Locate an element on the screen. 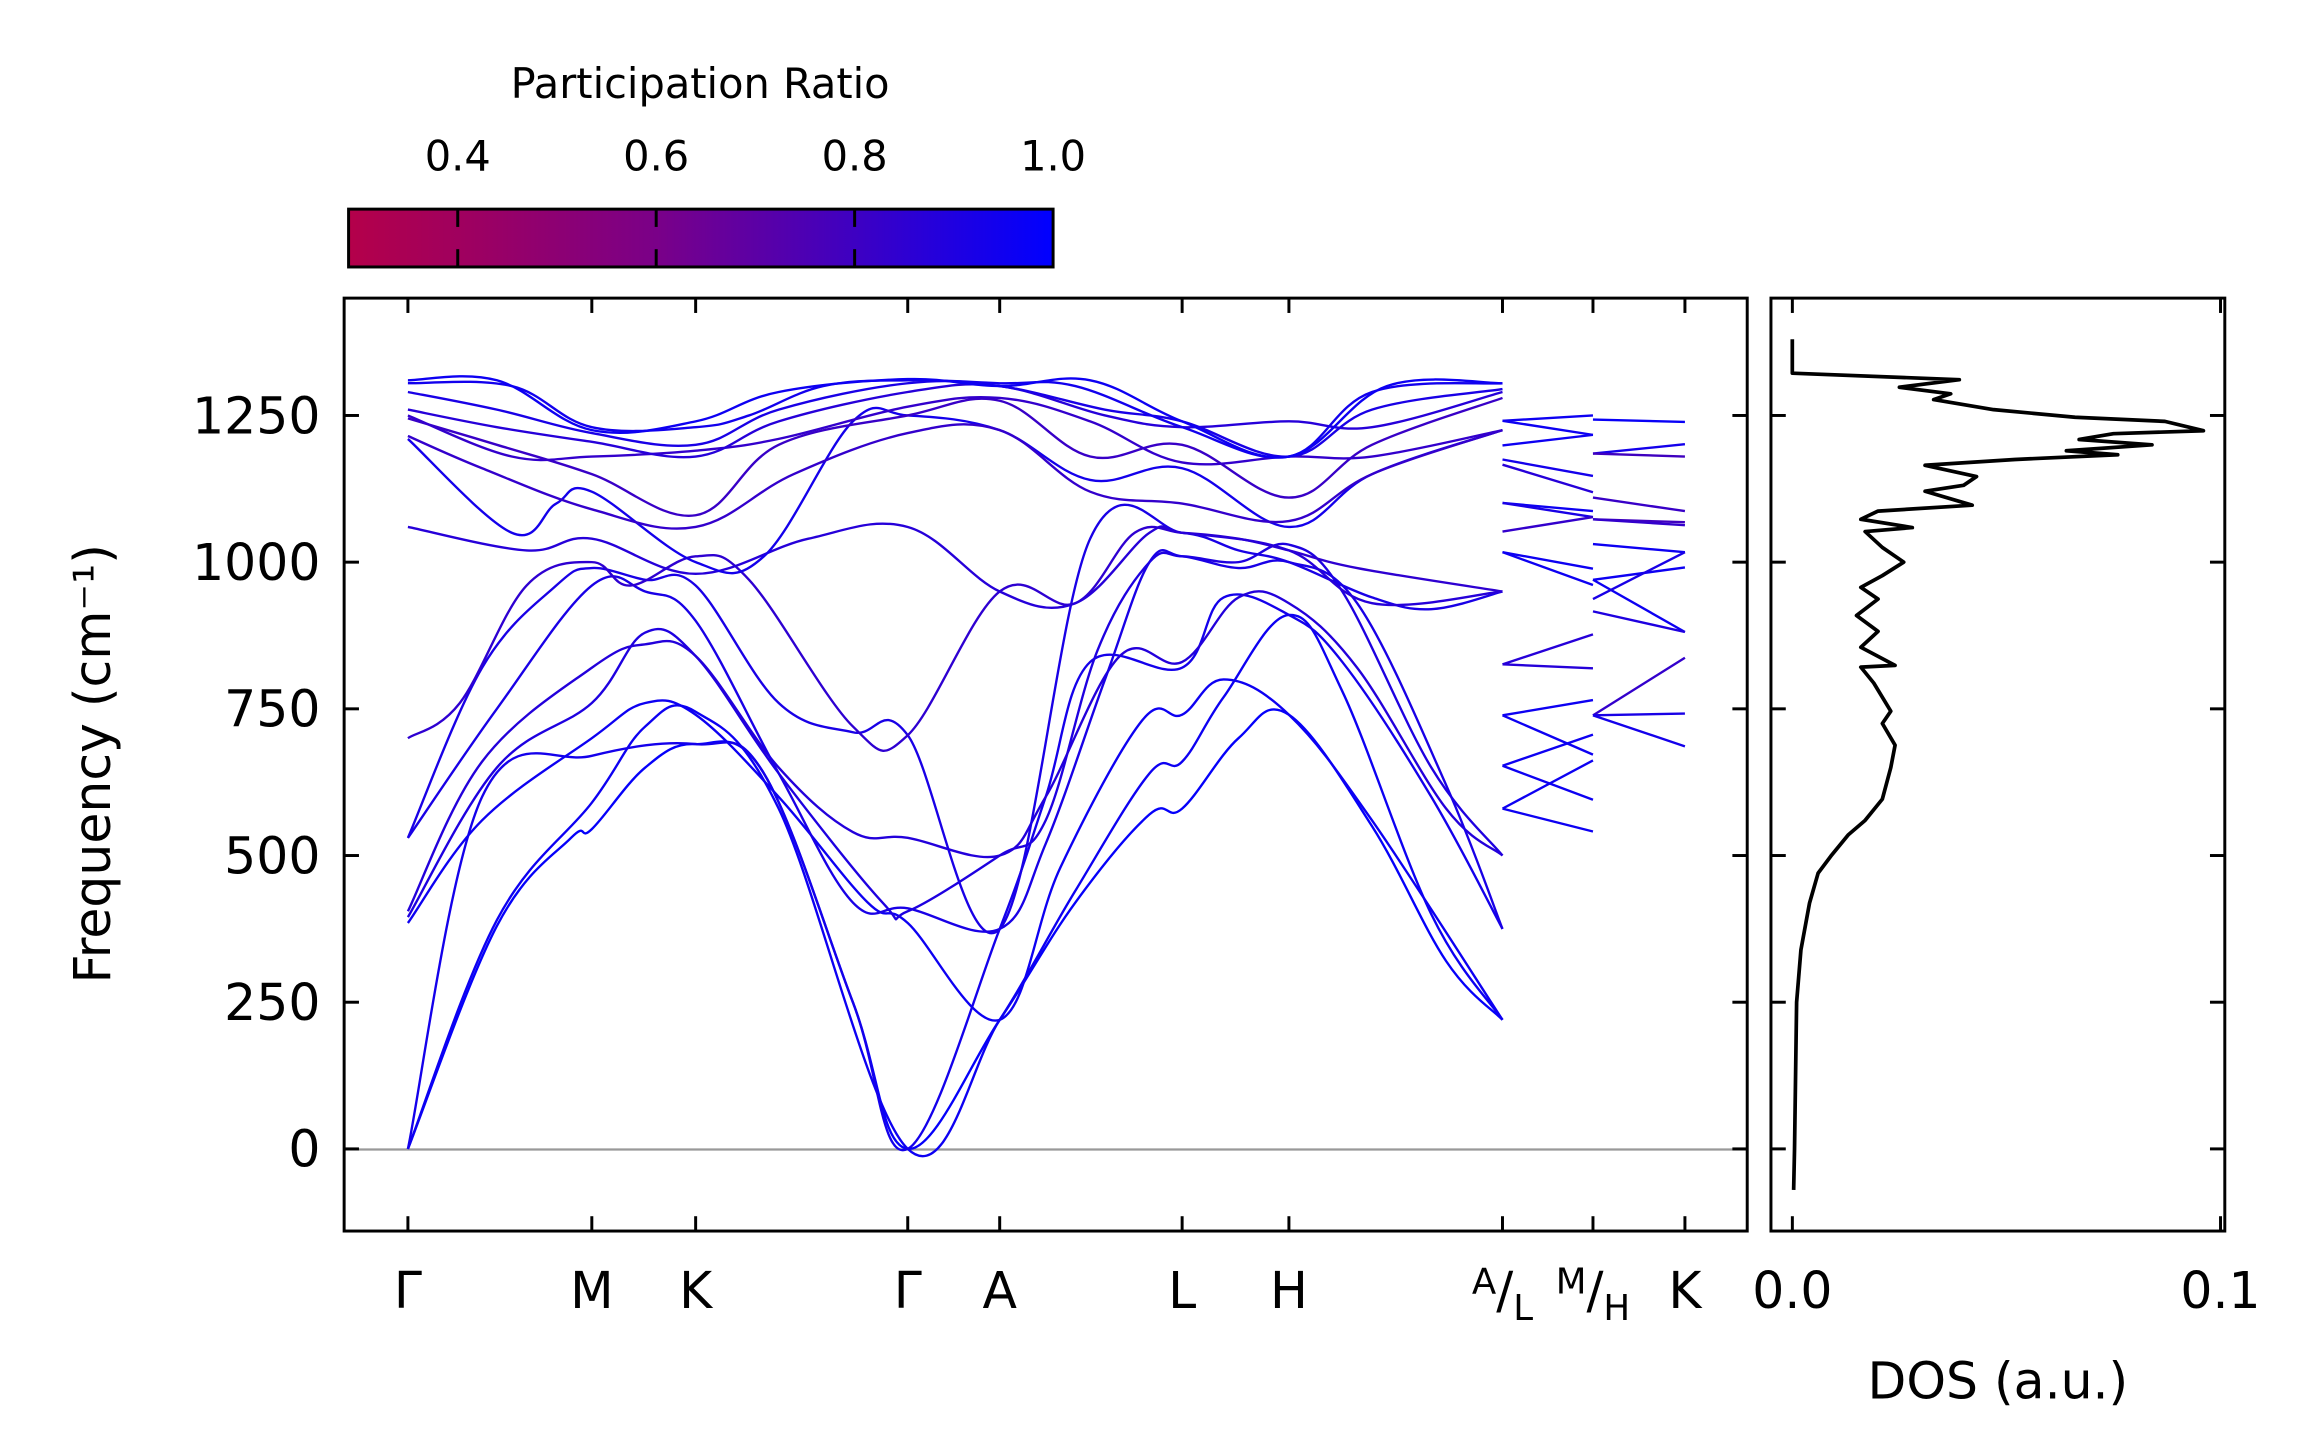 The width and height of the screenshot is (2299, 1455). x-tick-label: L is located at coordinates (1182, 1290).